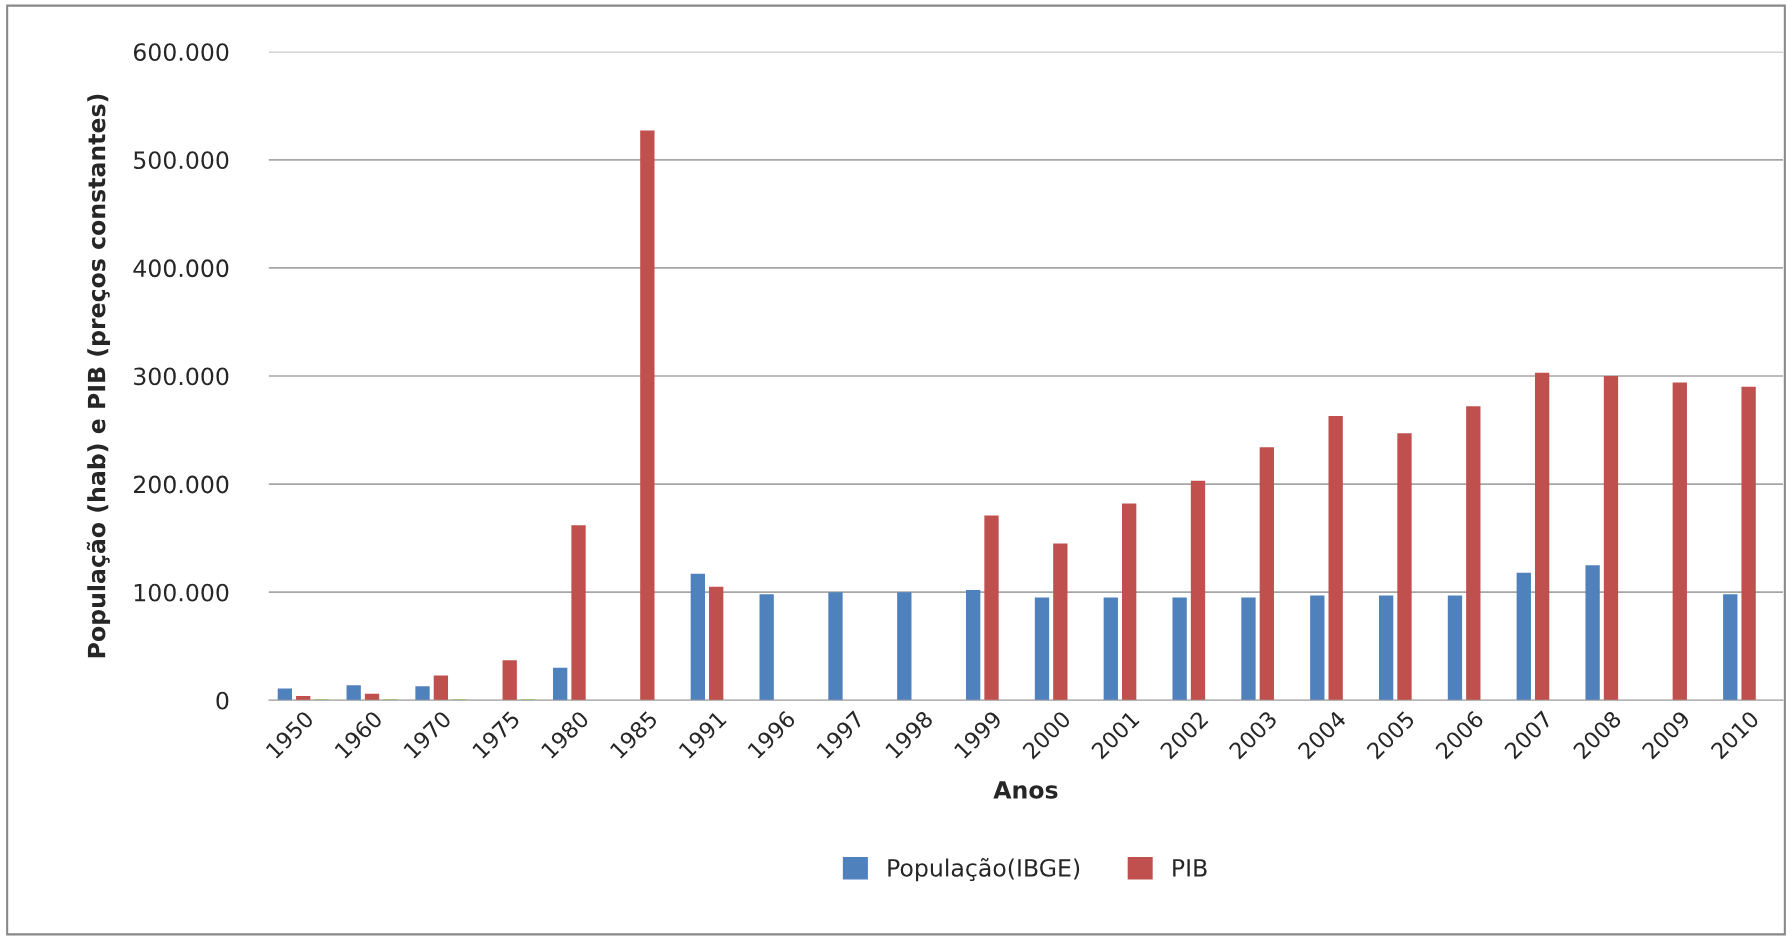 The image size is (1792, 940). What do you see at coordinates (984, 870) in the screenshot?
I see `legend-label: População(IBGE)` at bounding box center [984, 870].